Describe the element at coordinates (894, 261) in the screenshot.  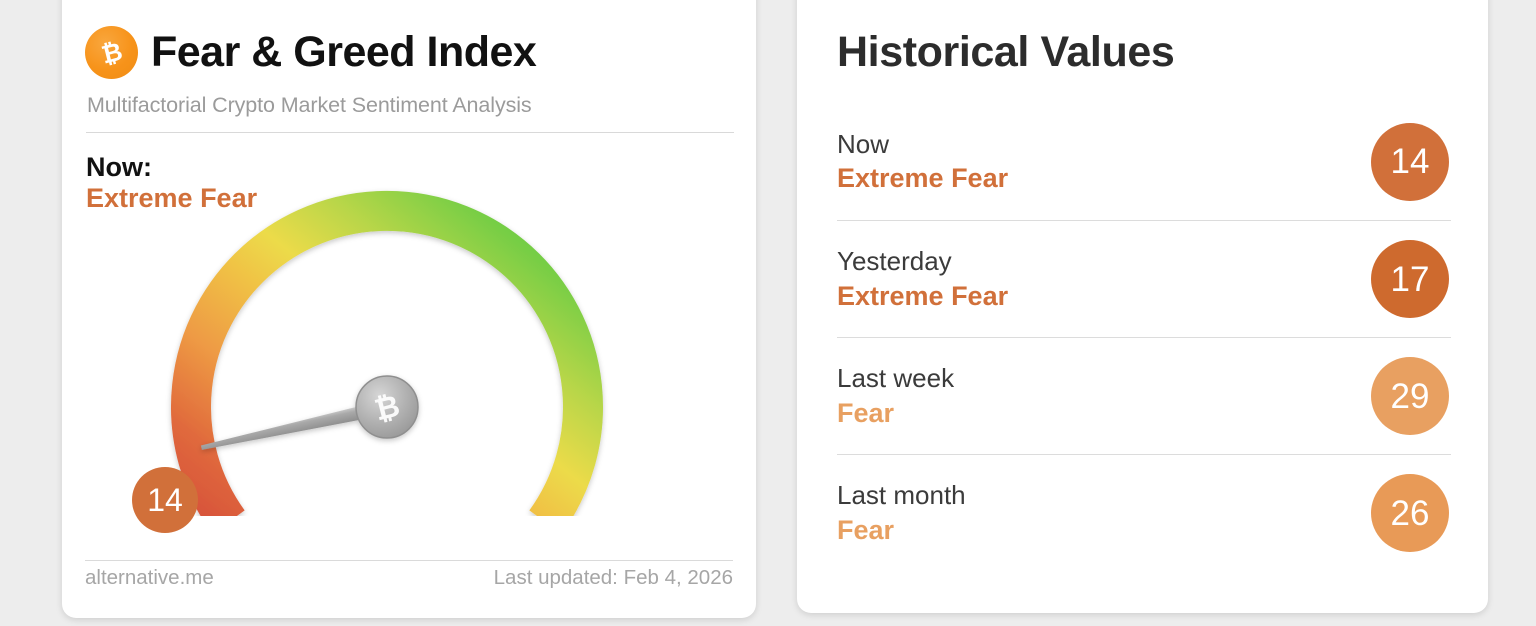
I see `period-label: Yesterday` at that location.